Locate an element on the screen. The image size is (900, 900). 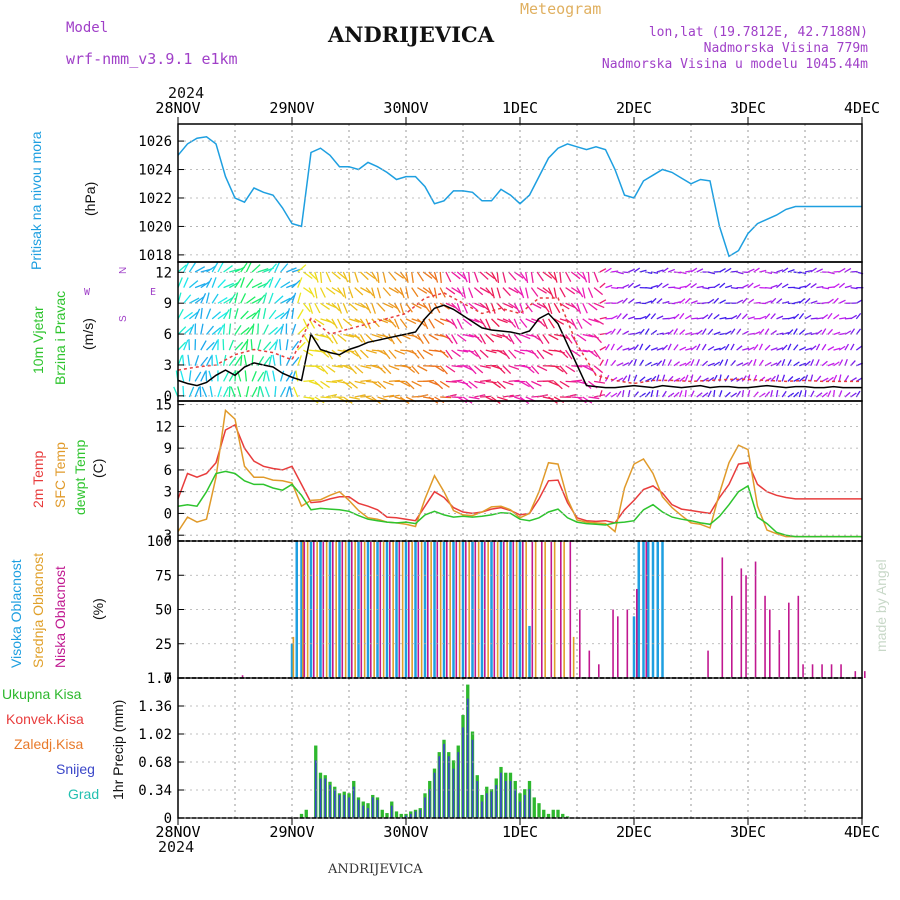
station-title: ANDRIJEVICA is located at coordinates (411, 34).